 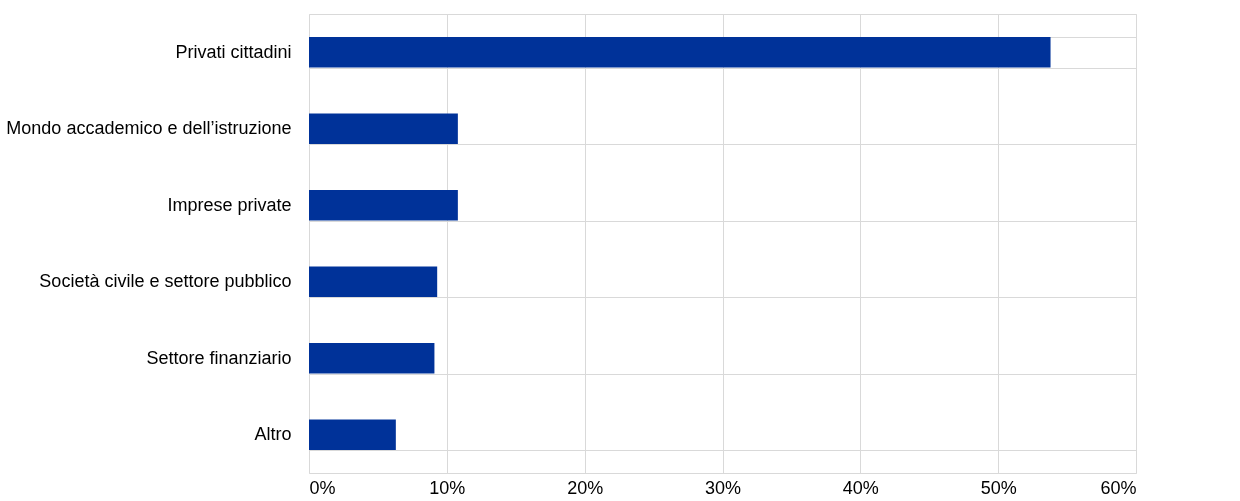 I want to click on y-tick-label: Imprese private, so click(x=229, y=204).